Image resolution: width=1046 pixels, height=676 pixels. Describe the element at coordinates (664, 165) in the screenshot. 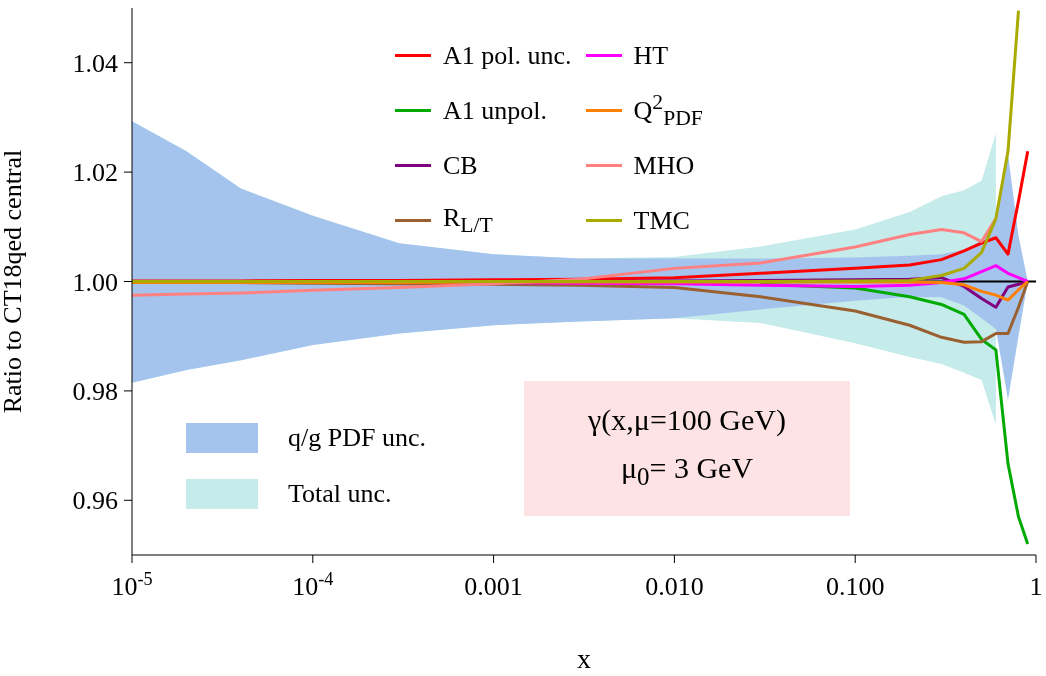

I see `legend-label: MHO` at that location.